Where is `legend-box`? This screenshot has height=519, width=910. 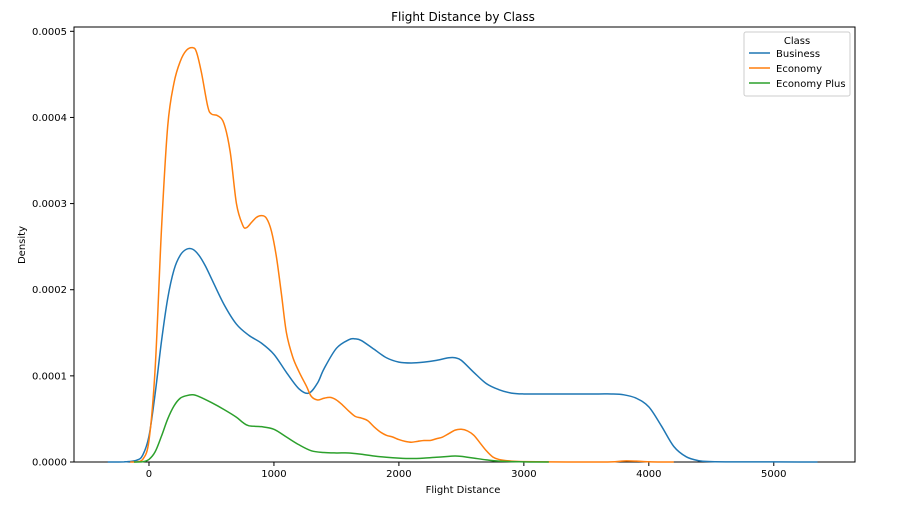
legend-box is located at coordinates (797, 64).